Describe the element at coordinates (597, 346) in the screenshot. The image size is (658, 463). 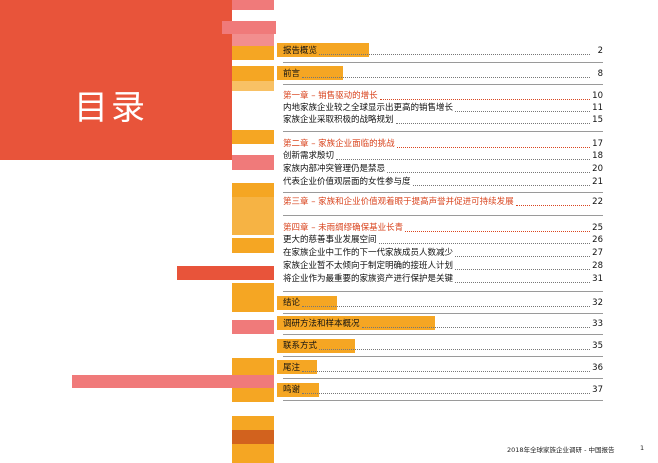
I see `toc-page-number: 35` at that location.